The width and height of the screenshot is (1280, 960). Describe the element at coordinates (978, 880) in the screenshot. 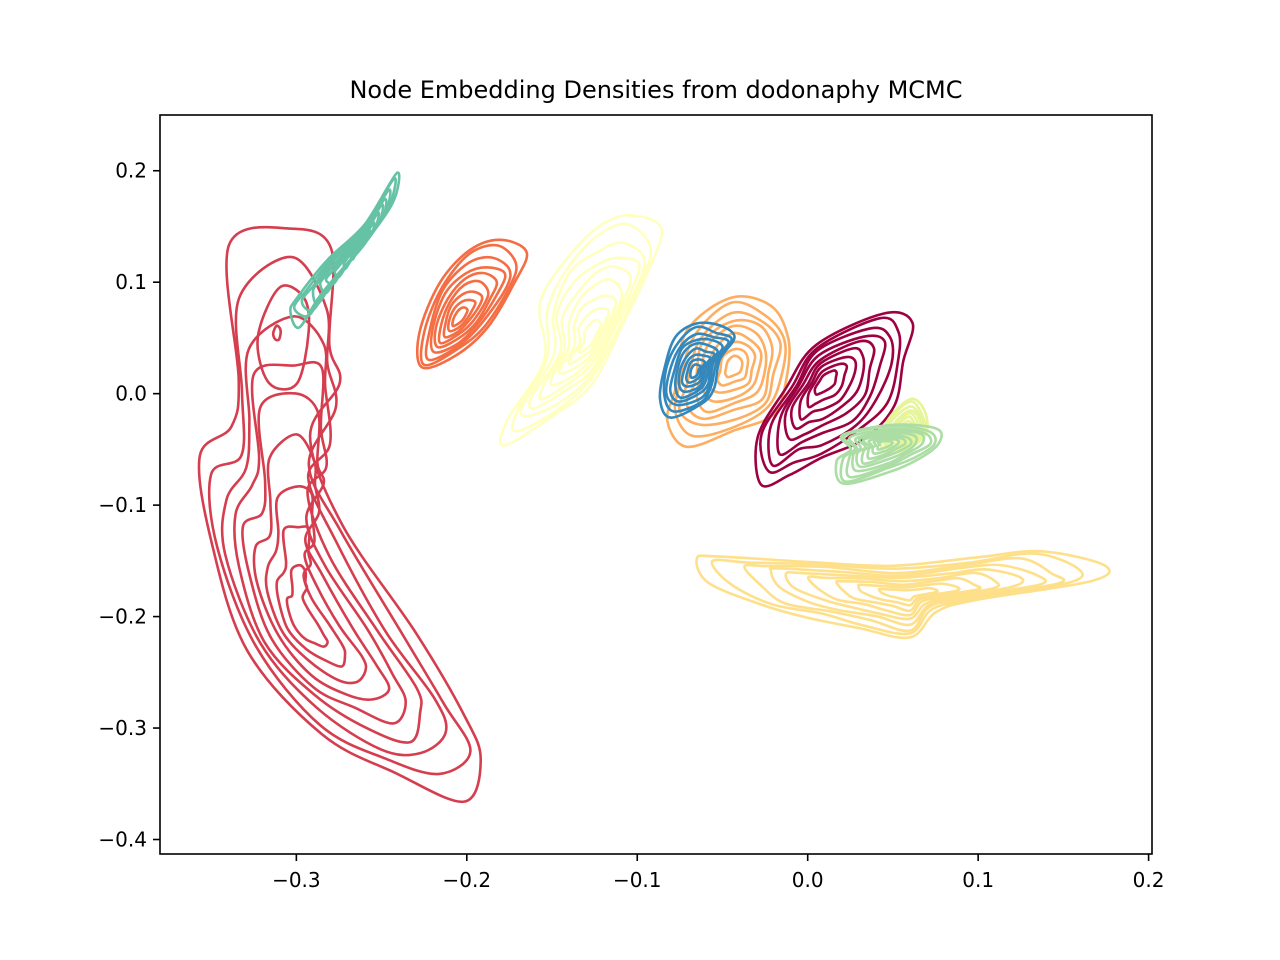

I see `x-tick-label: 0.1` at that location.